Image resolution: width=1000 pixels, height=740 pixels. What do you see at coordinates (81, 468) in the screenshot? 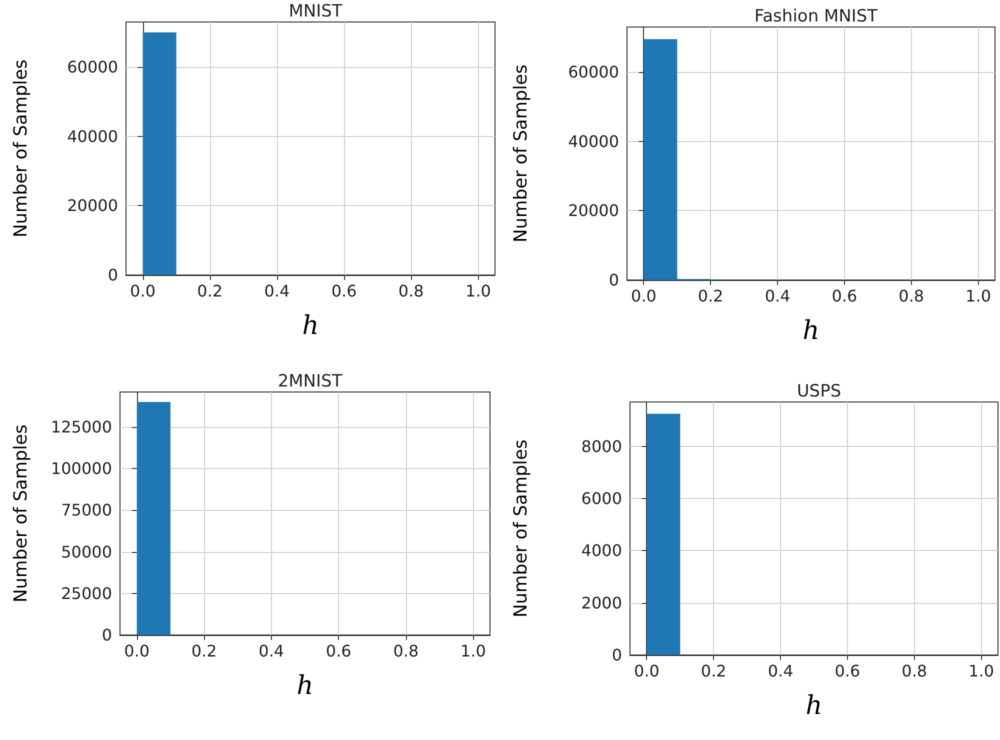
I see `y-tick-label: 100000` at bounding box center [81, 468].